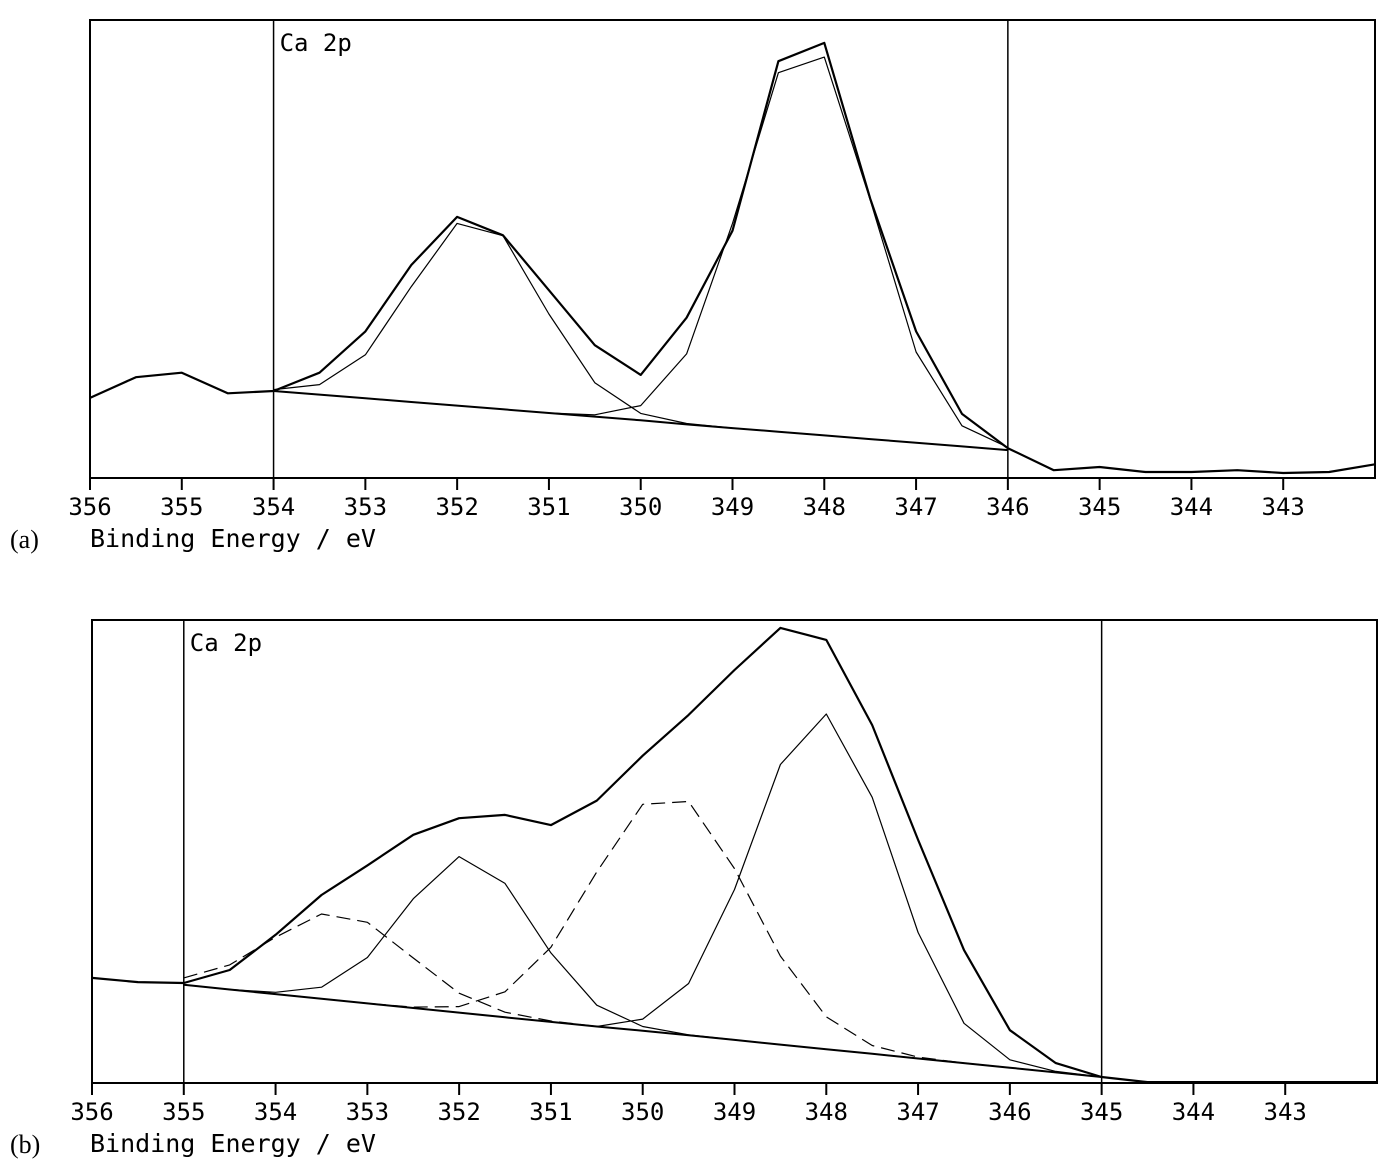 The width and height of the screenshot is (1399, 1171). What do you see at coordinates (25, 1144) in the screenshot?
I see `panel-label: (b)` at bounding box center [25, 1144].